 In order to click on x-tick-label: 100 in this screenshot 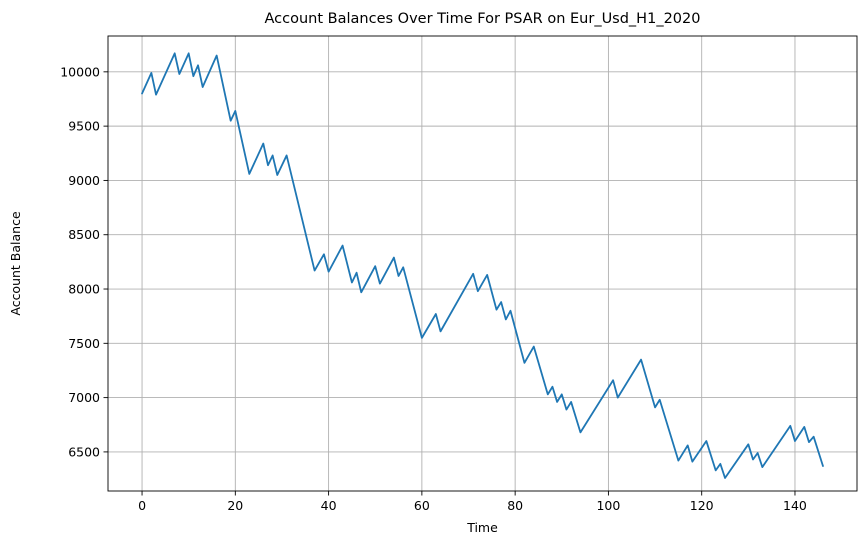, I will do `click(608, 505)`.